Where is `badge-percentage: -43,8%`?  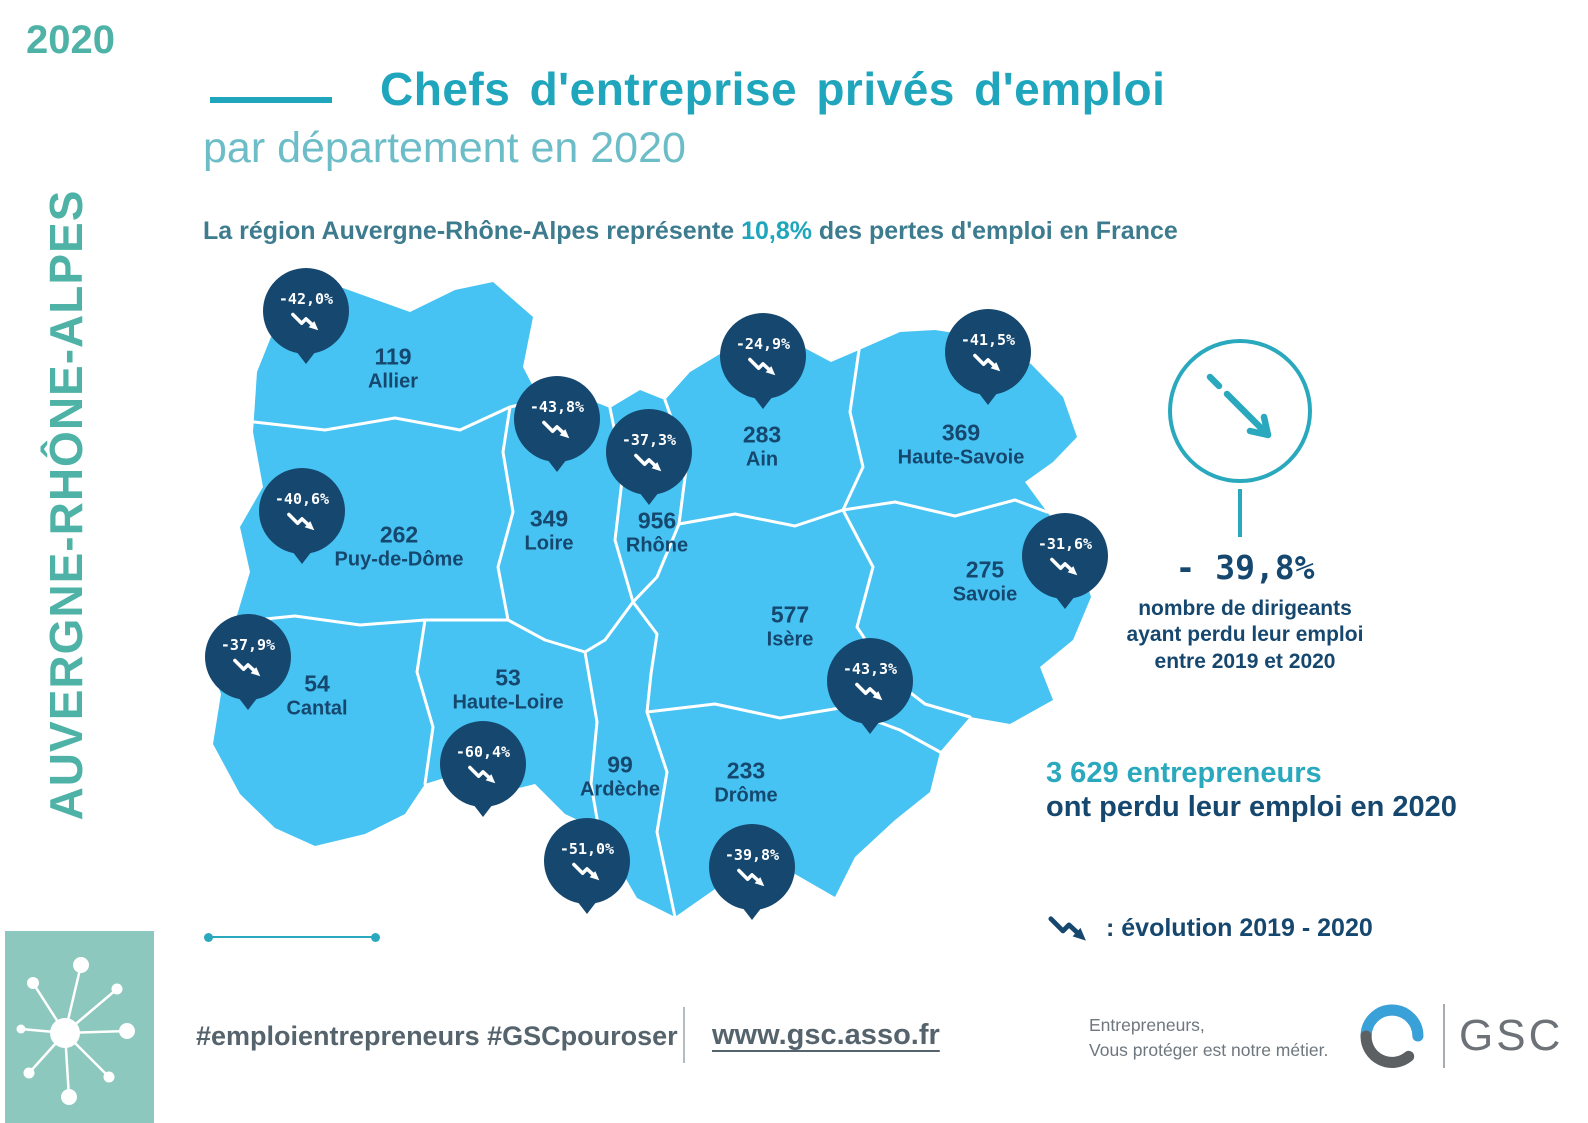
badge-percentage: -43,8% is located at coordinates (557, 407).